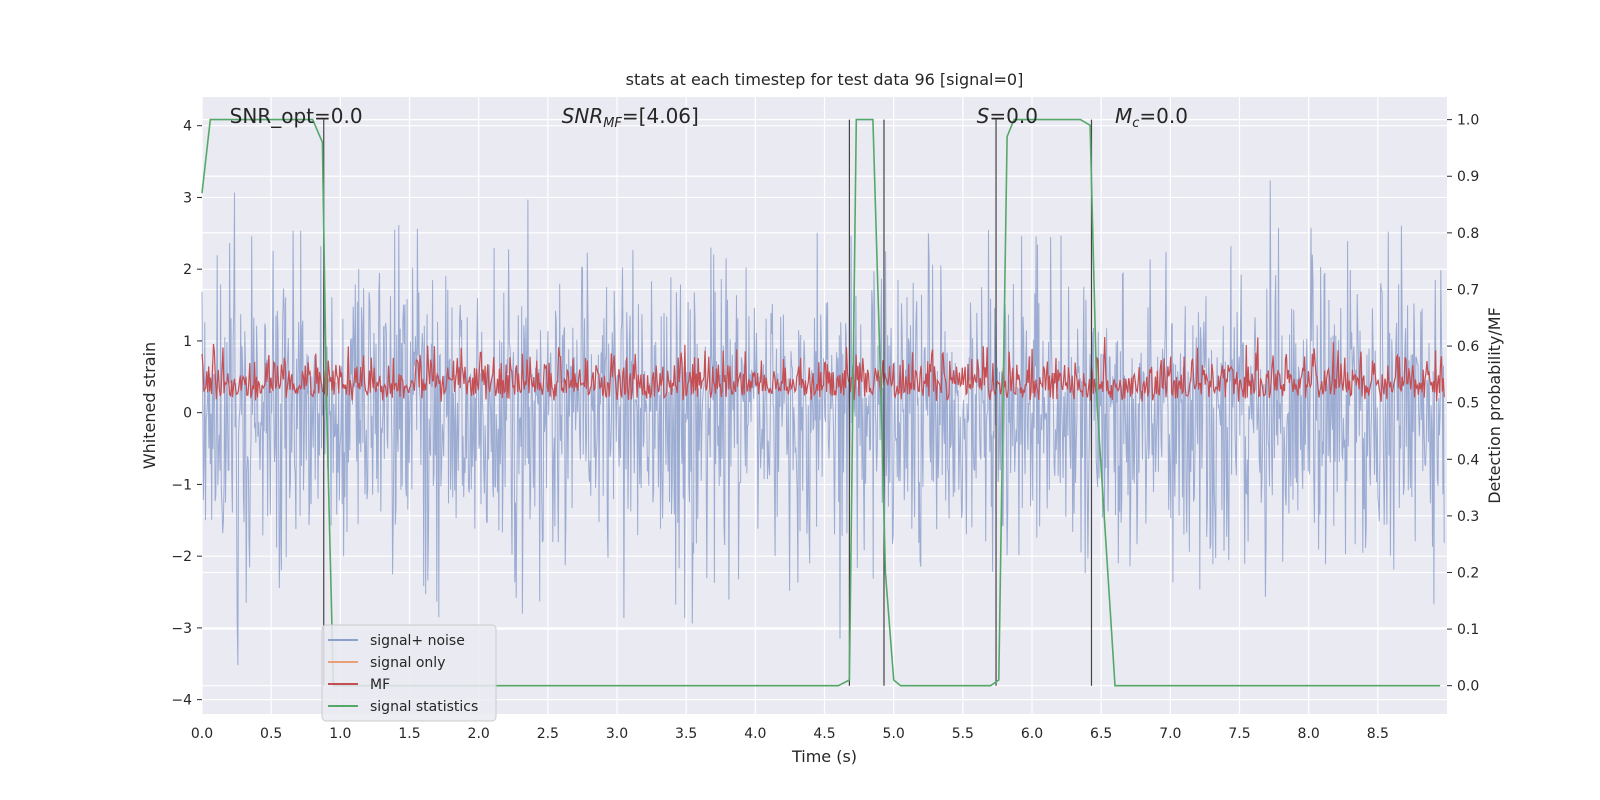 The width and height of the screenshot is (1600, 800). Describe the element at coordinates (894, 734) in the screenshot. I see `x-tick-label: 5.0` at that location.